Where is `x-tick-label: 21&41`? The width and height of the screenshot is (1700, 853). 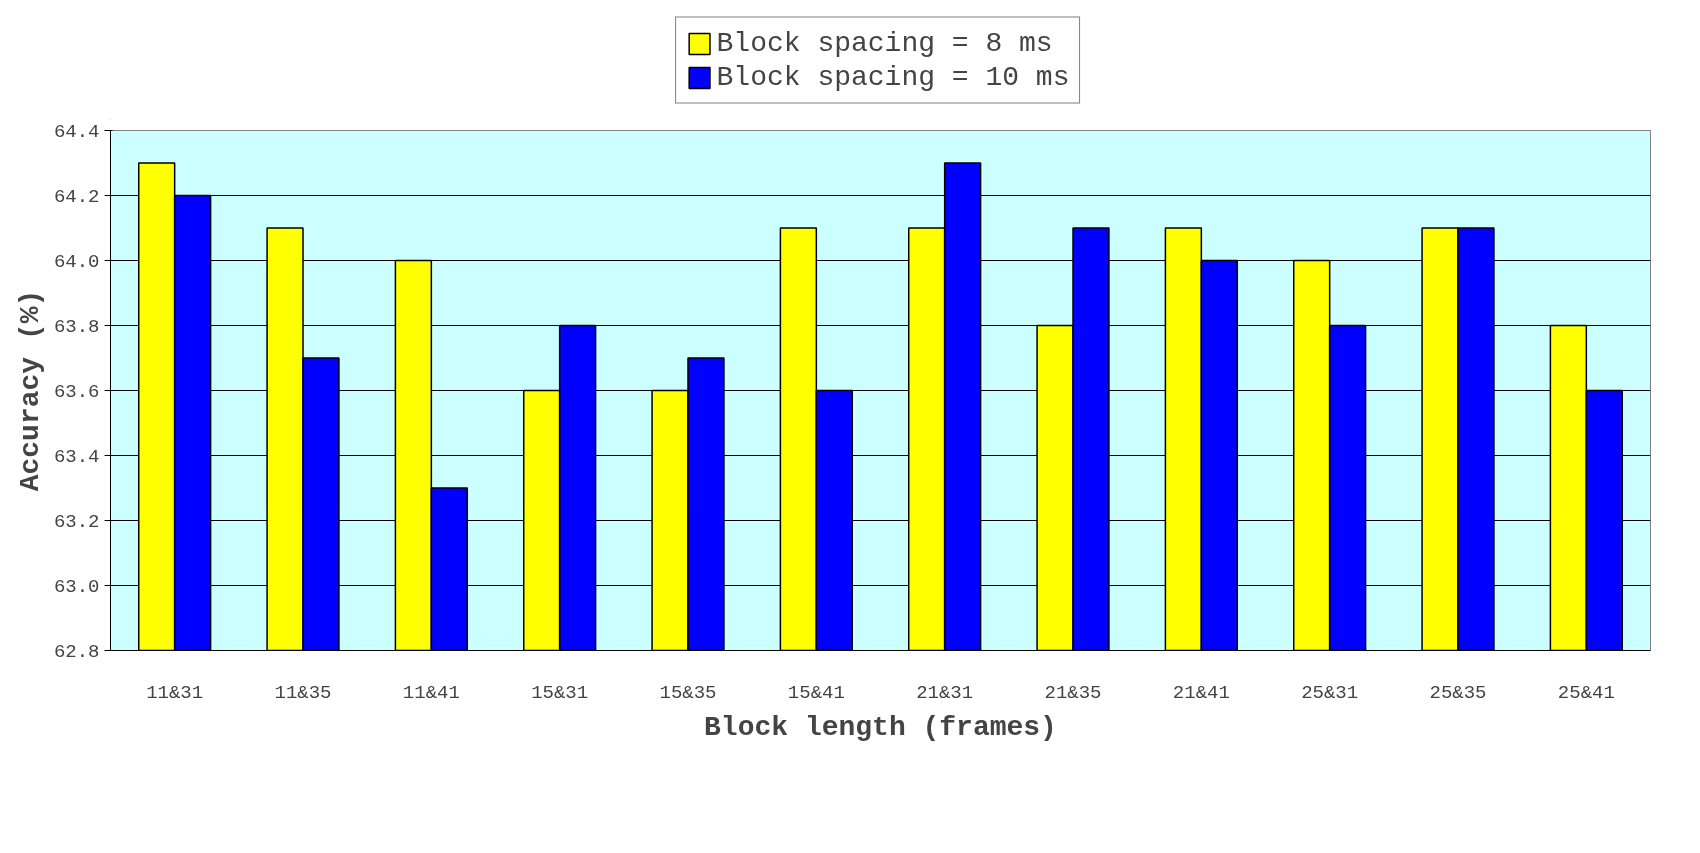 x-tick-label: 21&41 is located at coordinates (1201, 692).